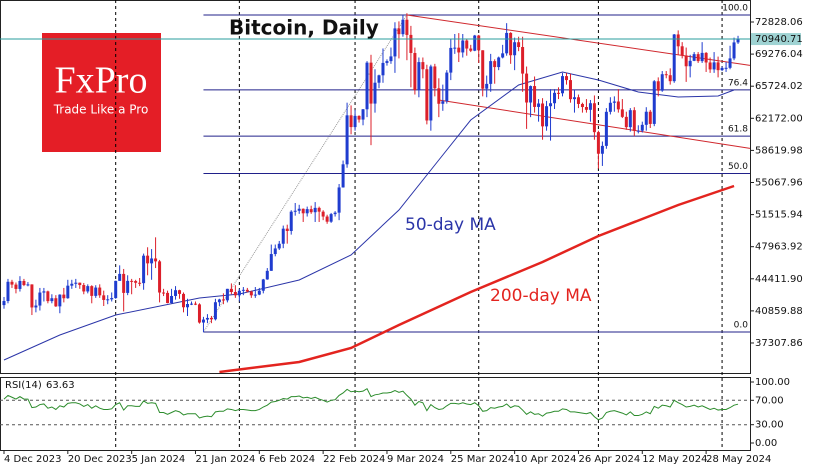 The width and height of the screenshot is (835, 470). What do you see at coordinates (674, 459) in the screenshot?
I see `x-tick-label: 12 May 2024` at bounding box center [674, 459].